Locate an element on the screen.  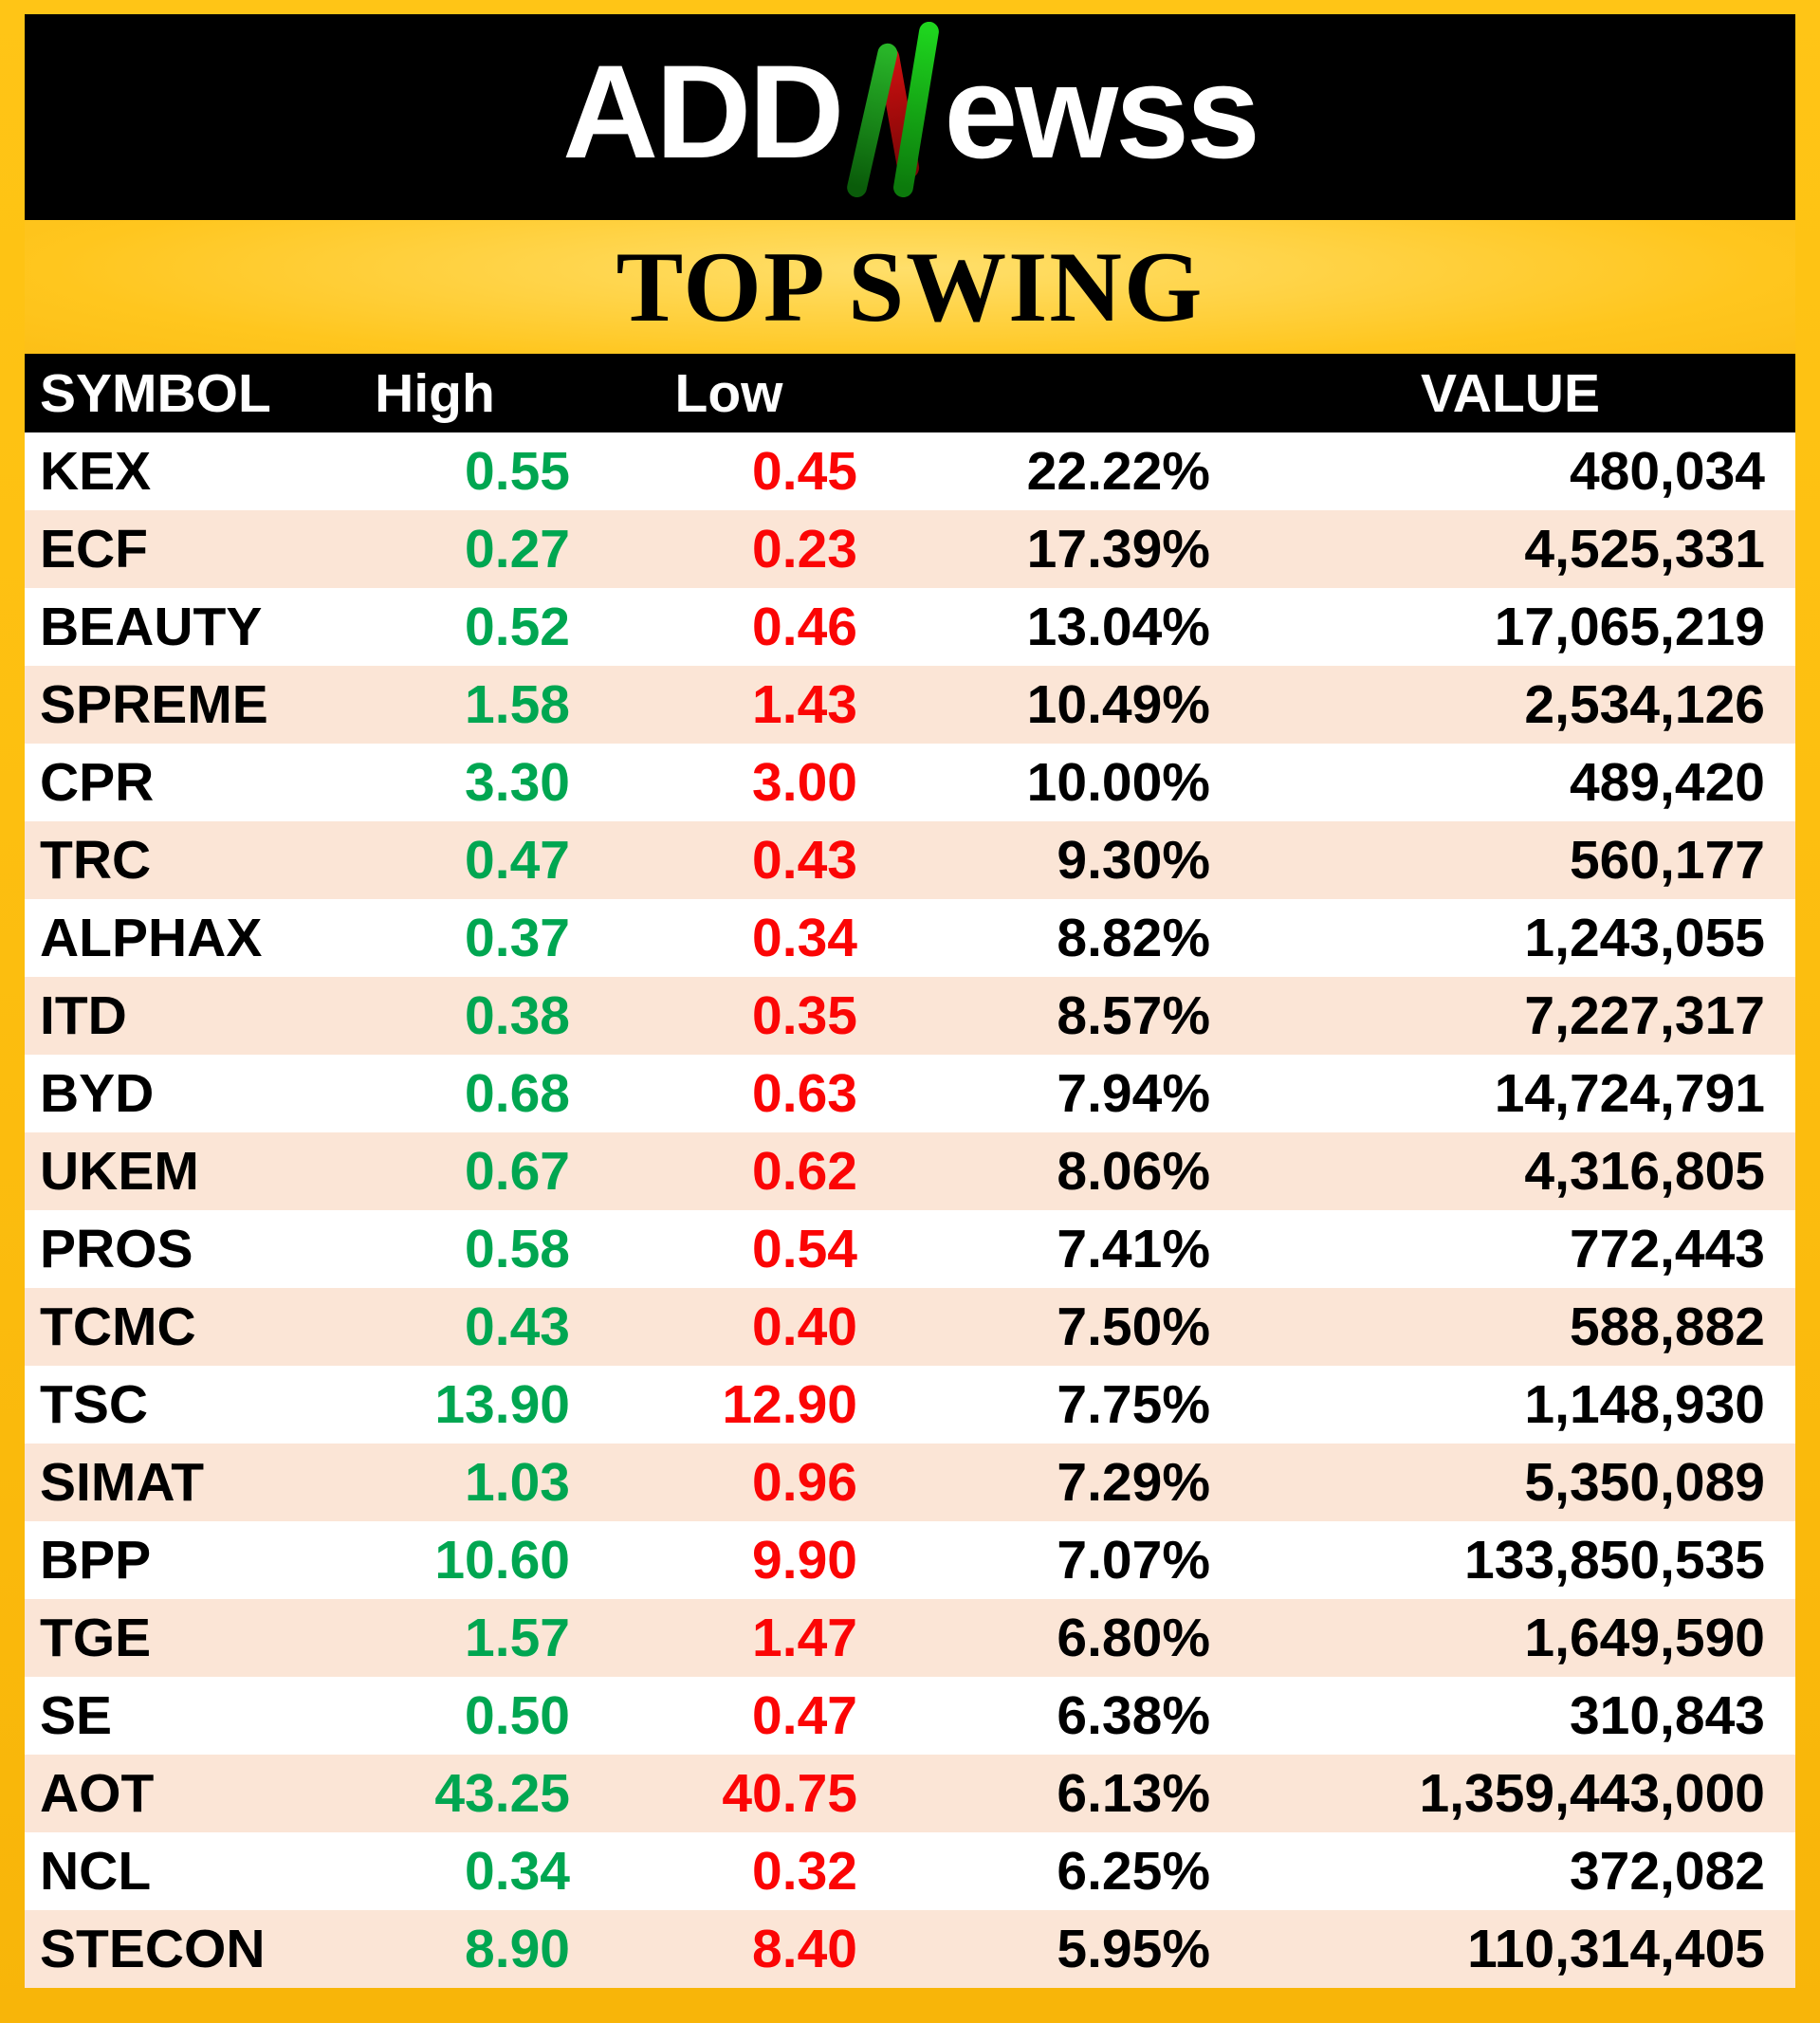
page-title: TOP SWING is located at coordinates (910, 286).